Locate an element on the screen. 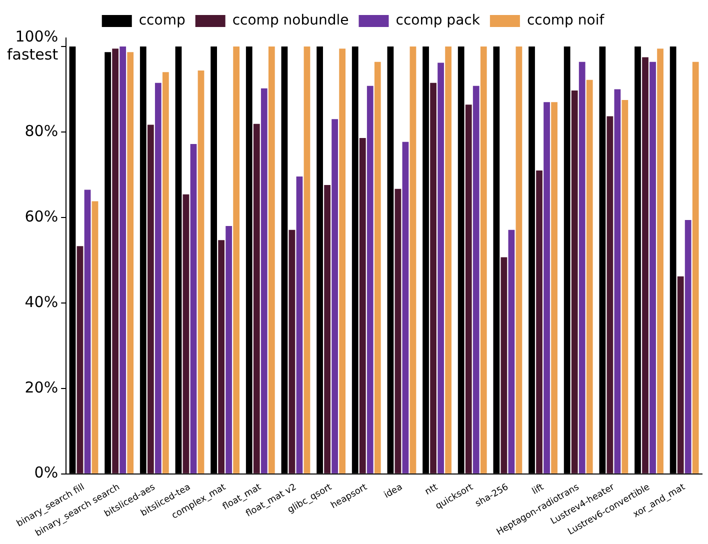 Image resolution: width=708 pixels, height=544 pixels. legend-label: ccomp is located at coordinates (162, 20).